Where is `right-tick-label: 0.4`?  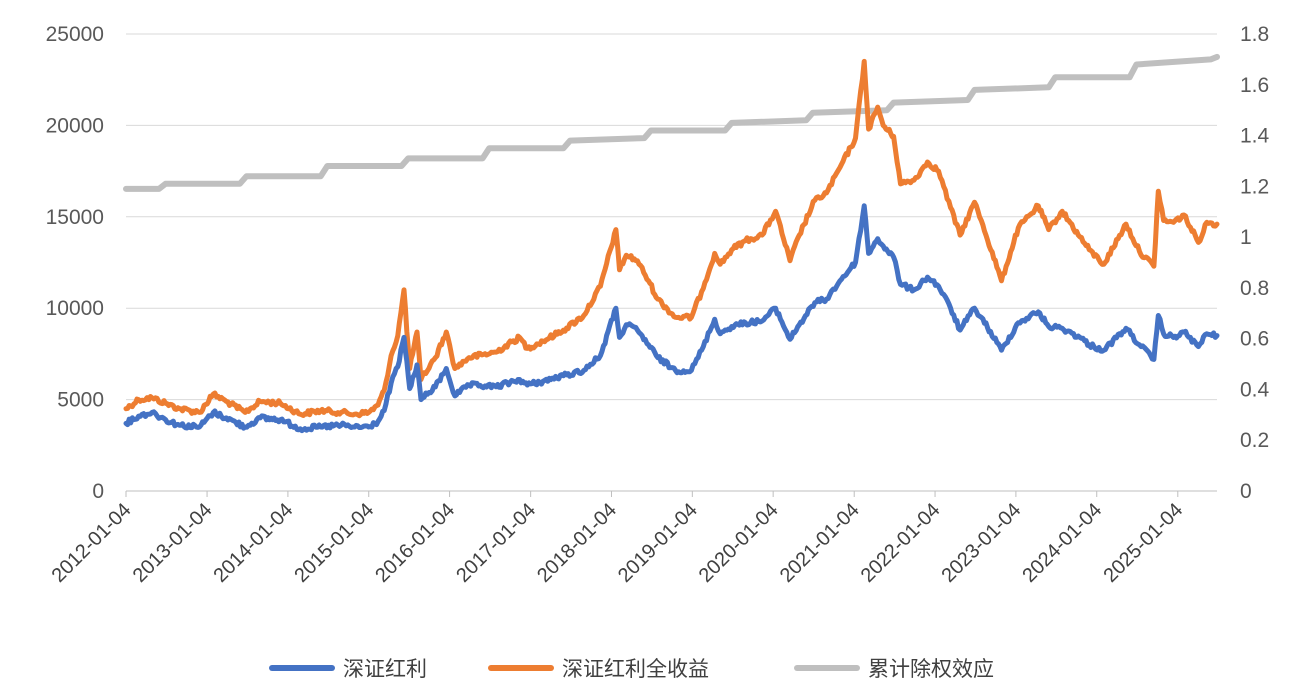
right-tick-label: 0.4 is located at coordinates (1255, 389).